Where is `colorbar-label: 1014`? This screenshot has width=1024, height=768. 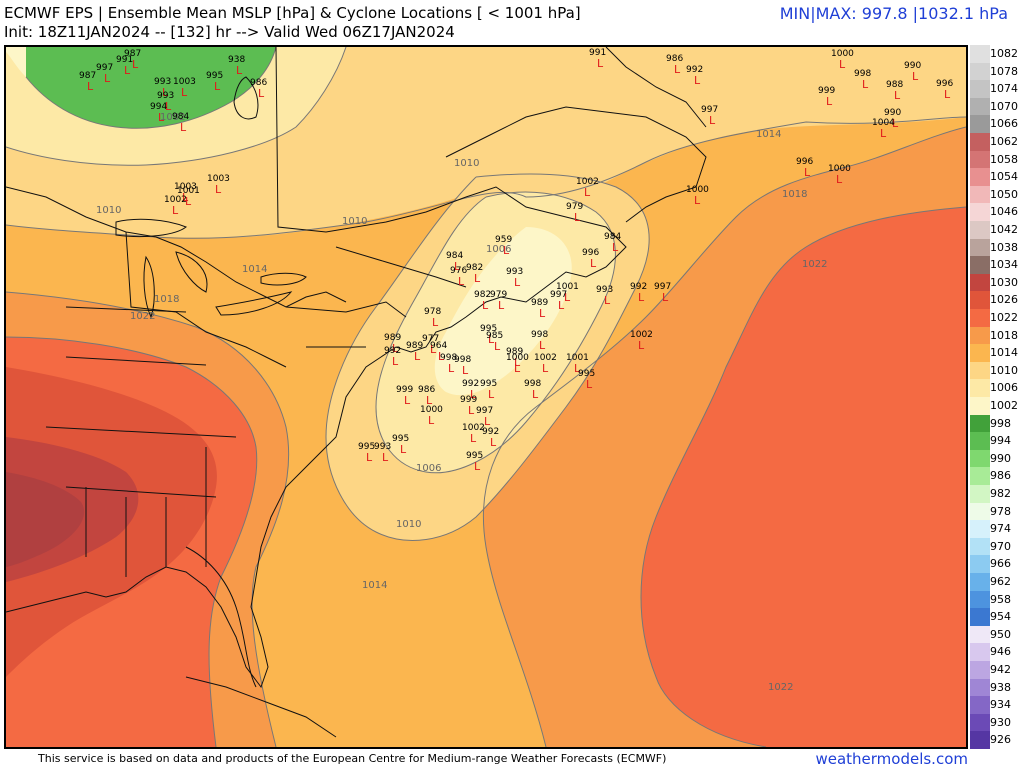 colorbar-label: 1014 is located at coordinates (1004, 353).